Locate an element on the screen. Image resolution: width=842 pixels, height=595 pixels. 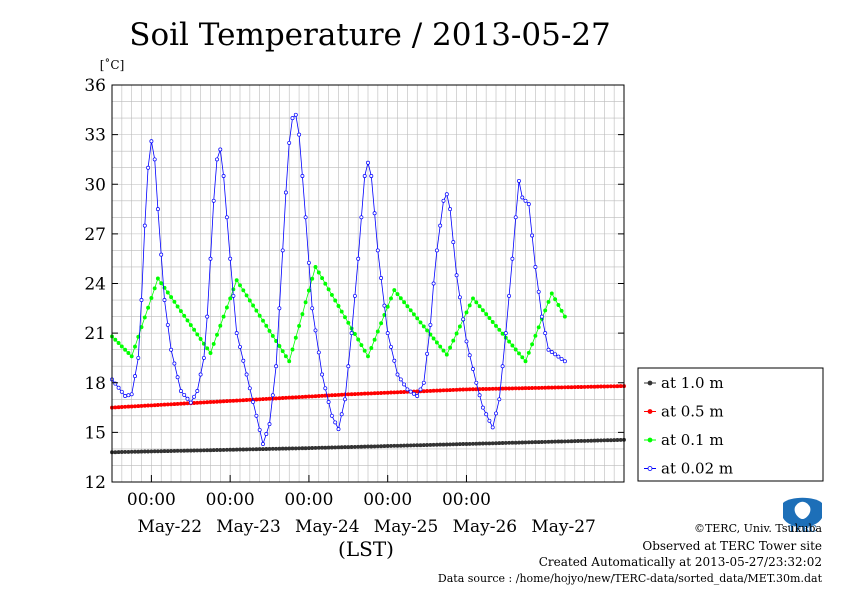
copyright-text: ©TERC, Univ. Tsukuba is located at coordinates (758, 528).